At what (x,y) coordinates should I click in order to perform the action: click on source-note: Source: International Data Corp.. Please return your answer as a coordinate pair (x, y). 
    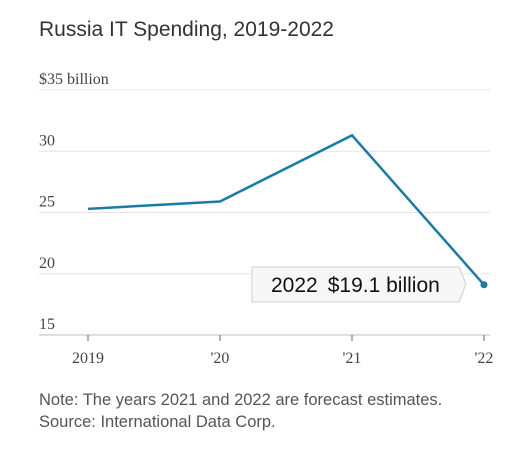
    Looking at the image, I should click on (157, 422).